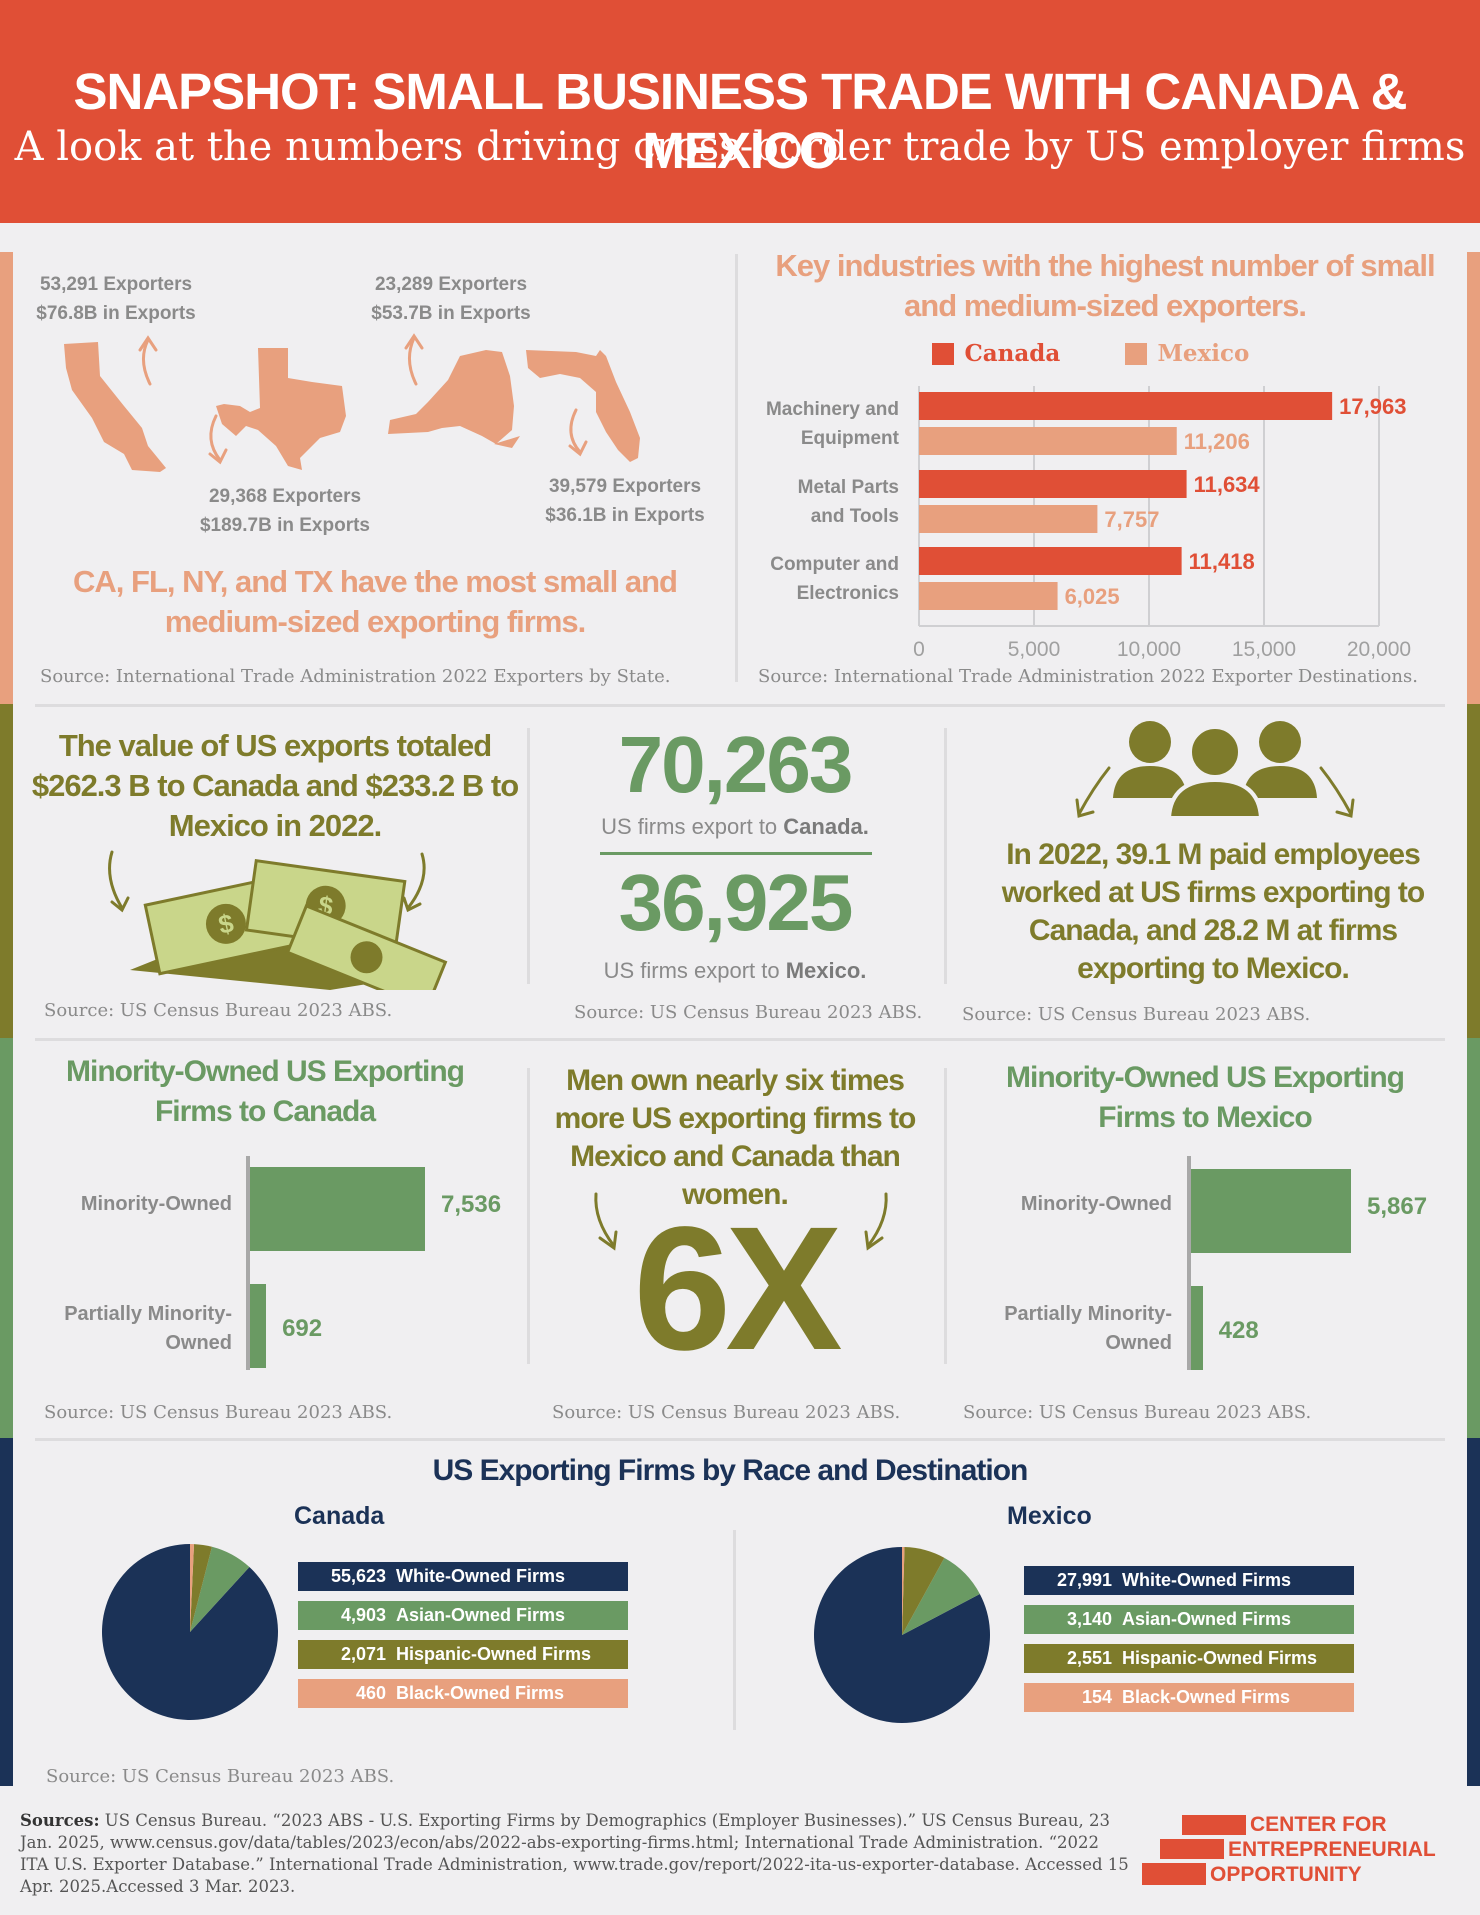  I want to click on right-stripe-salmon, so click(1473, 478).